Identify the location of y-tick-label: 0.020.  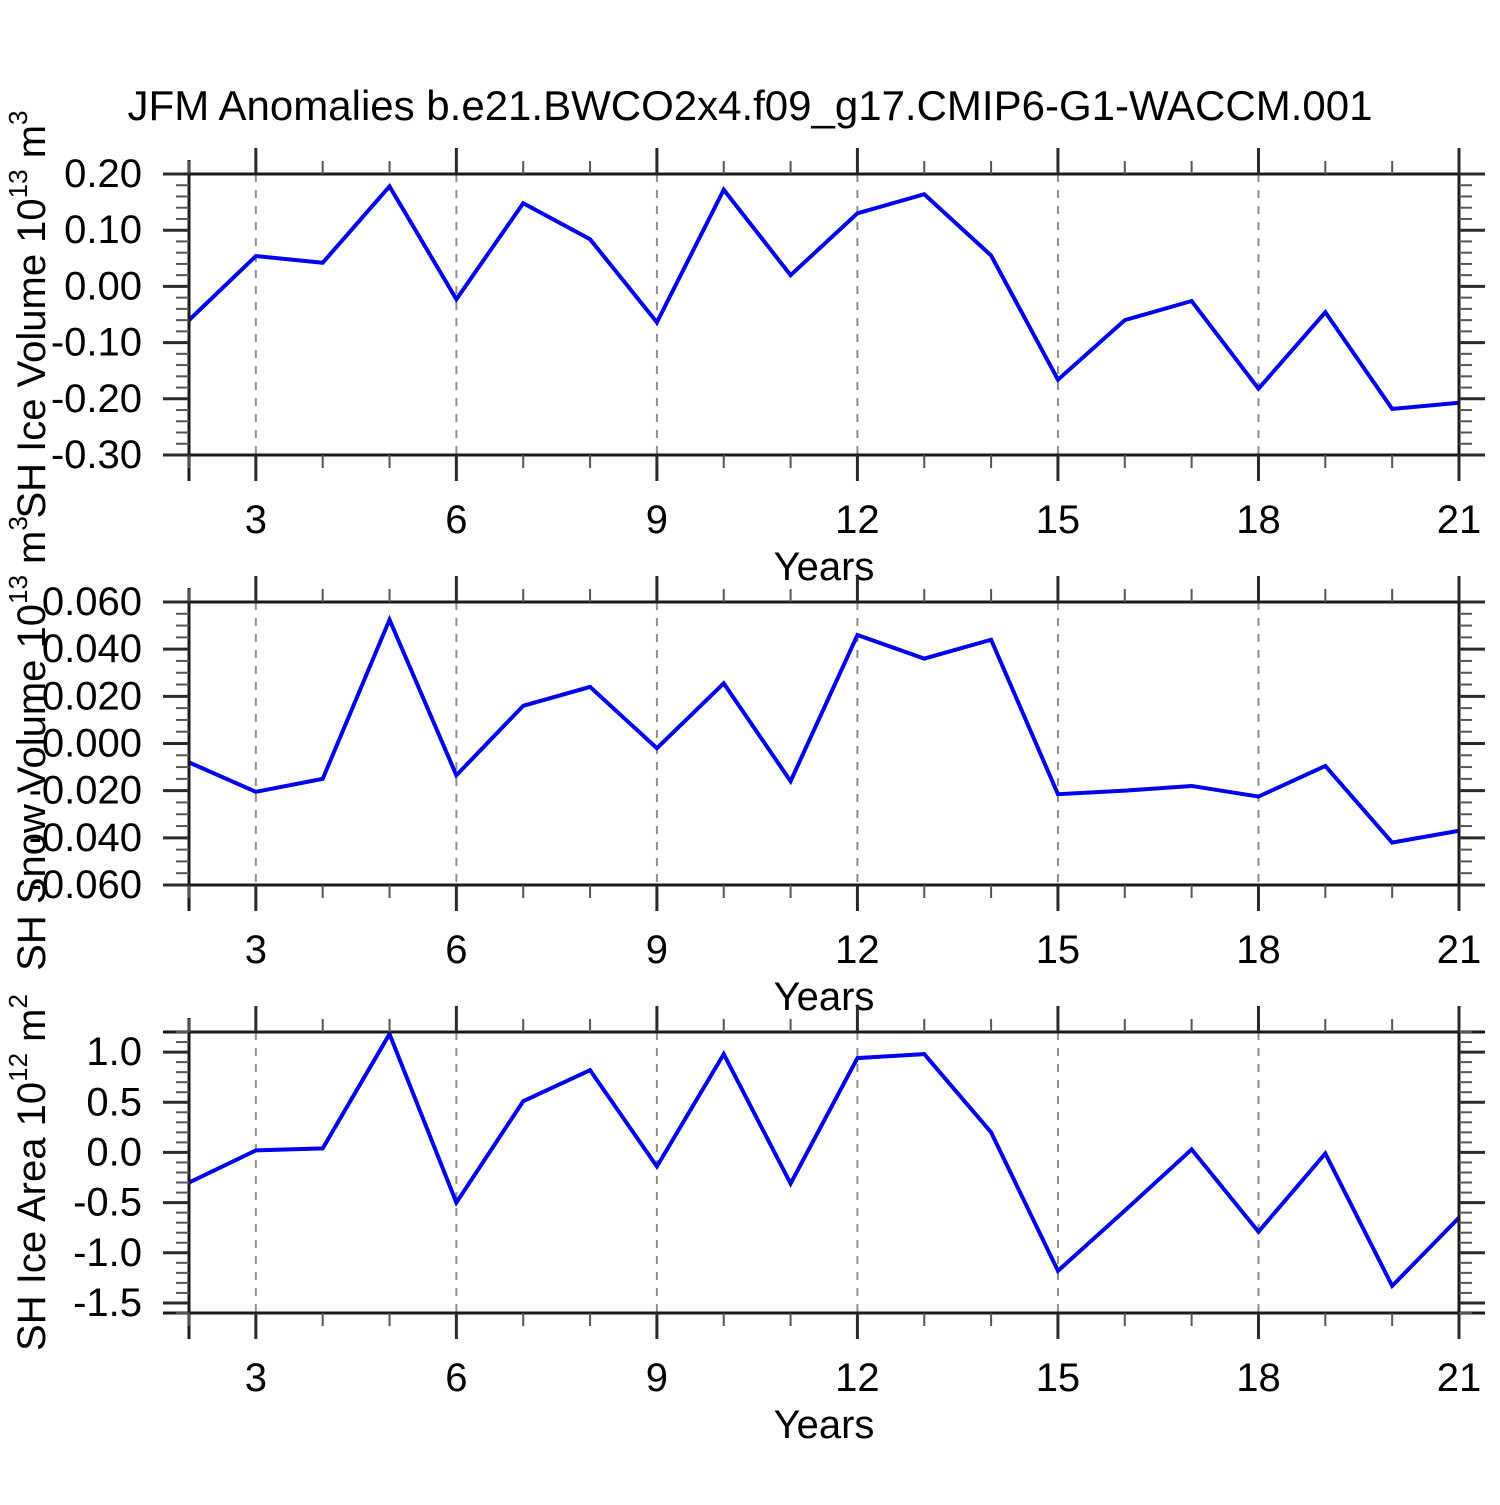
(92, 696).